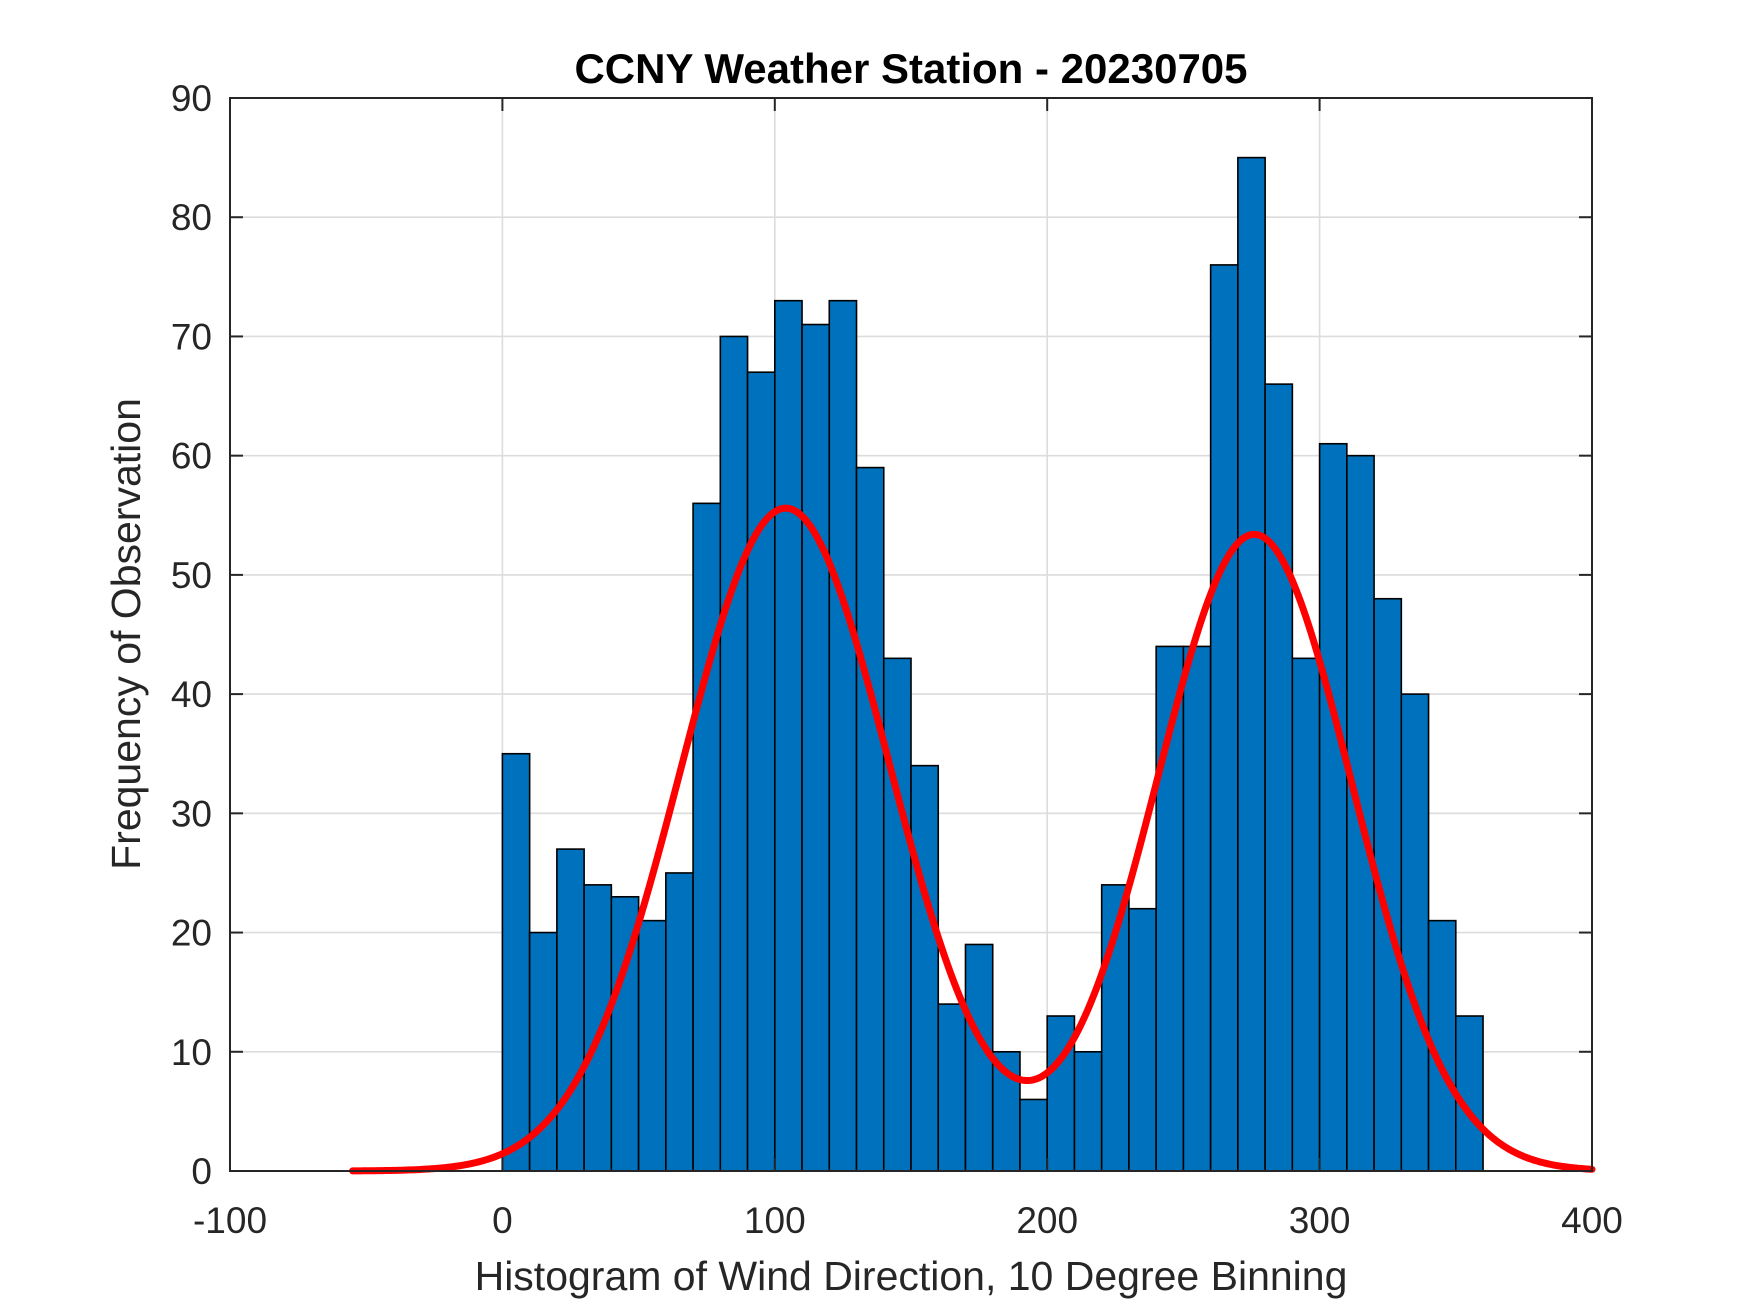  Describe the element at coordinates (191, 575) in the screenshot. I see `y-tick-label: 50` at that location.